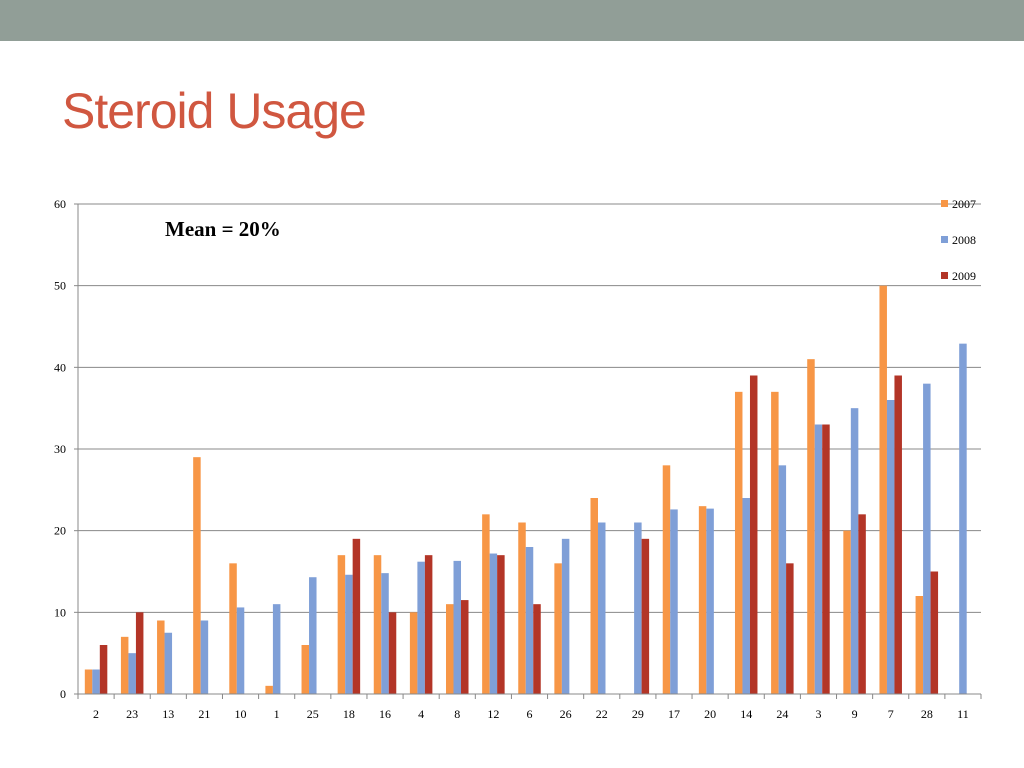 The image size is (1024, 768). What do you see at coordinates (674, 714) in the screenshot?
I see `x-tick-label: 17` at bounding box center [674, 714].